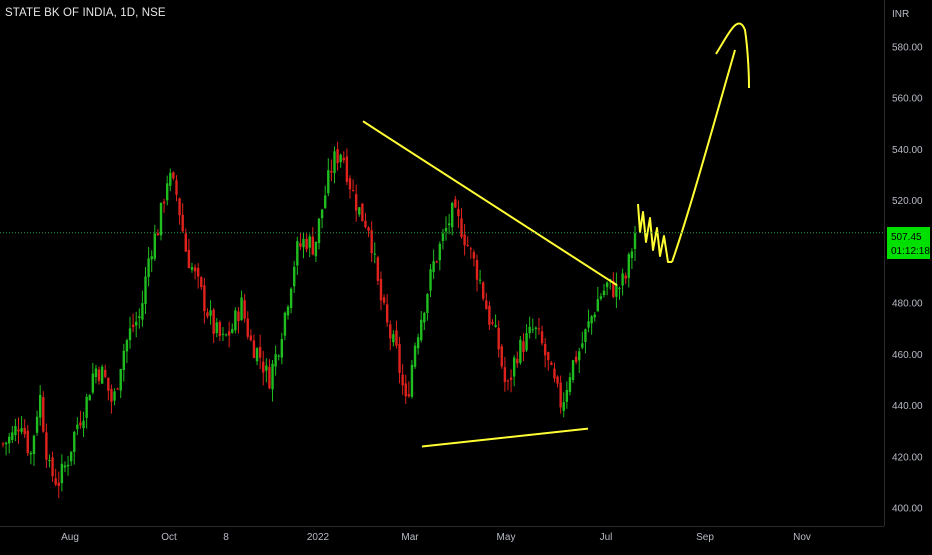  Describe the element at coordinates (654, 233) in the screenshot. I see `projection-squiggle` at that location.